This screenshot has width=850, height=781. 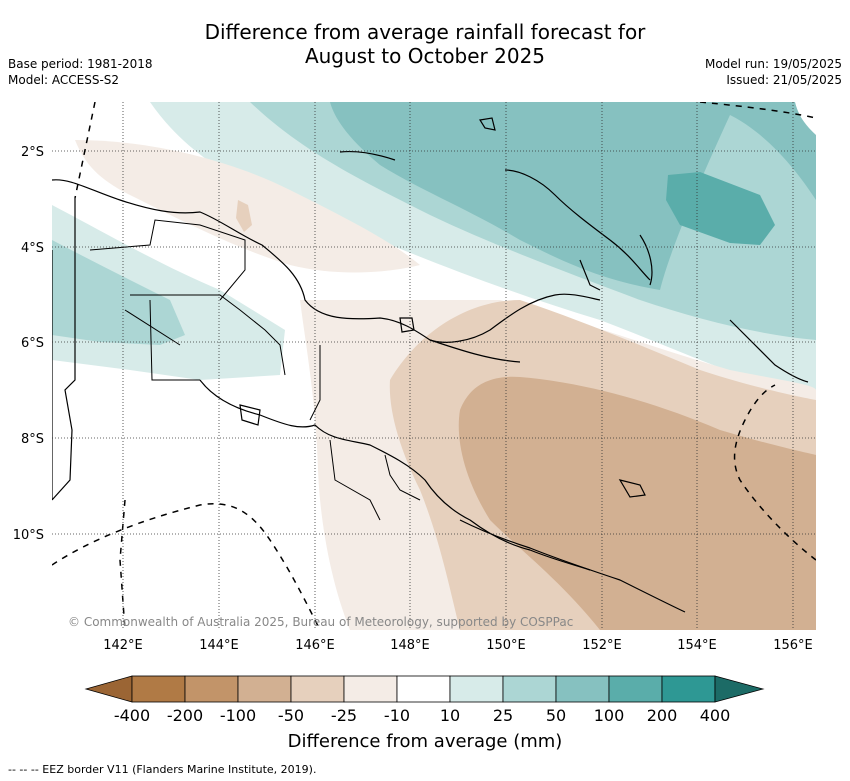 What do you see at coordinates (344, 715) in the screenshot?
I see `colorbar-tick-label: -25` at bounding box center [344, 715].